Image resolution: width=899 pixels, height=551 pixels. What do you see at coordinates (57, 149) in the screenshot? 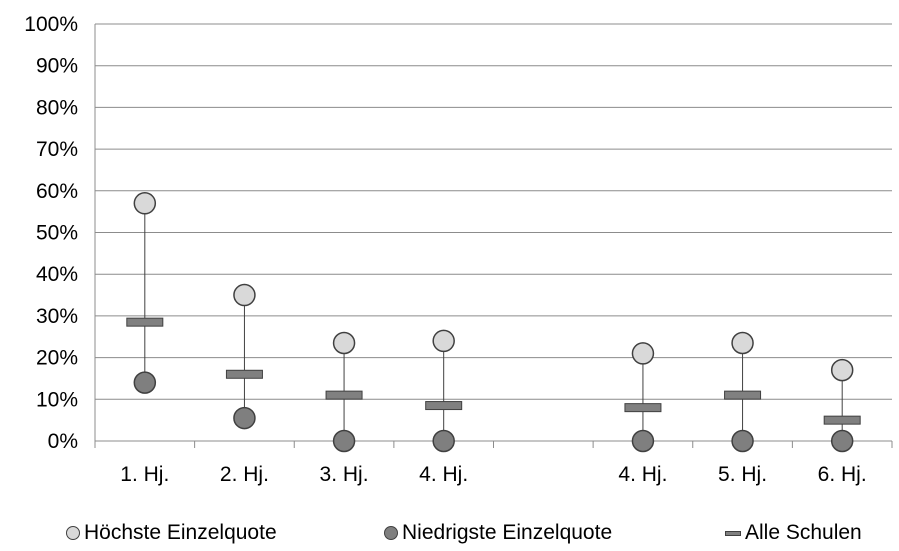
I see `y-tick-label: 70%` at bounding box center [57, 149].